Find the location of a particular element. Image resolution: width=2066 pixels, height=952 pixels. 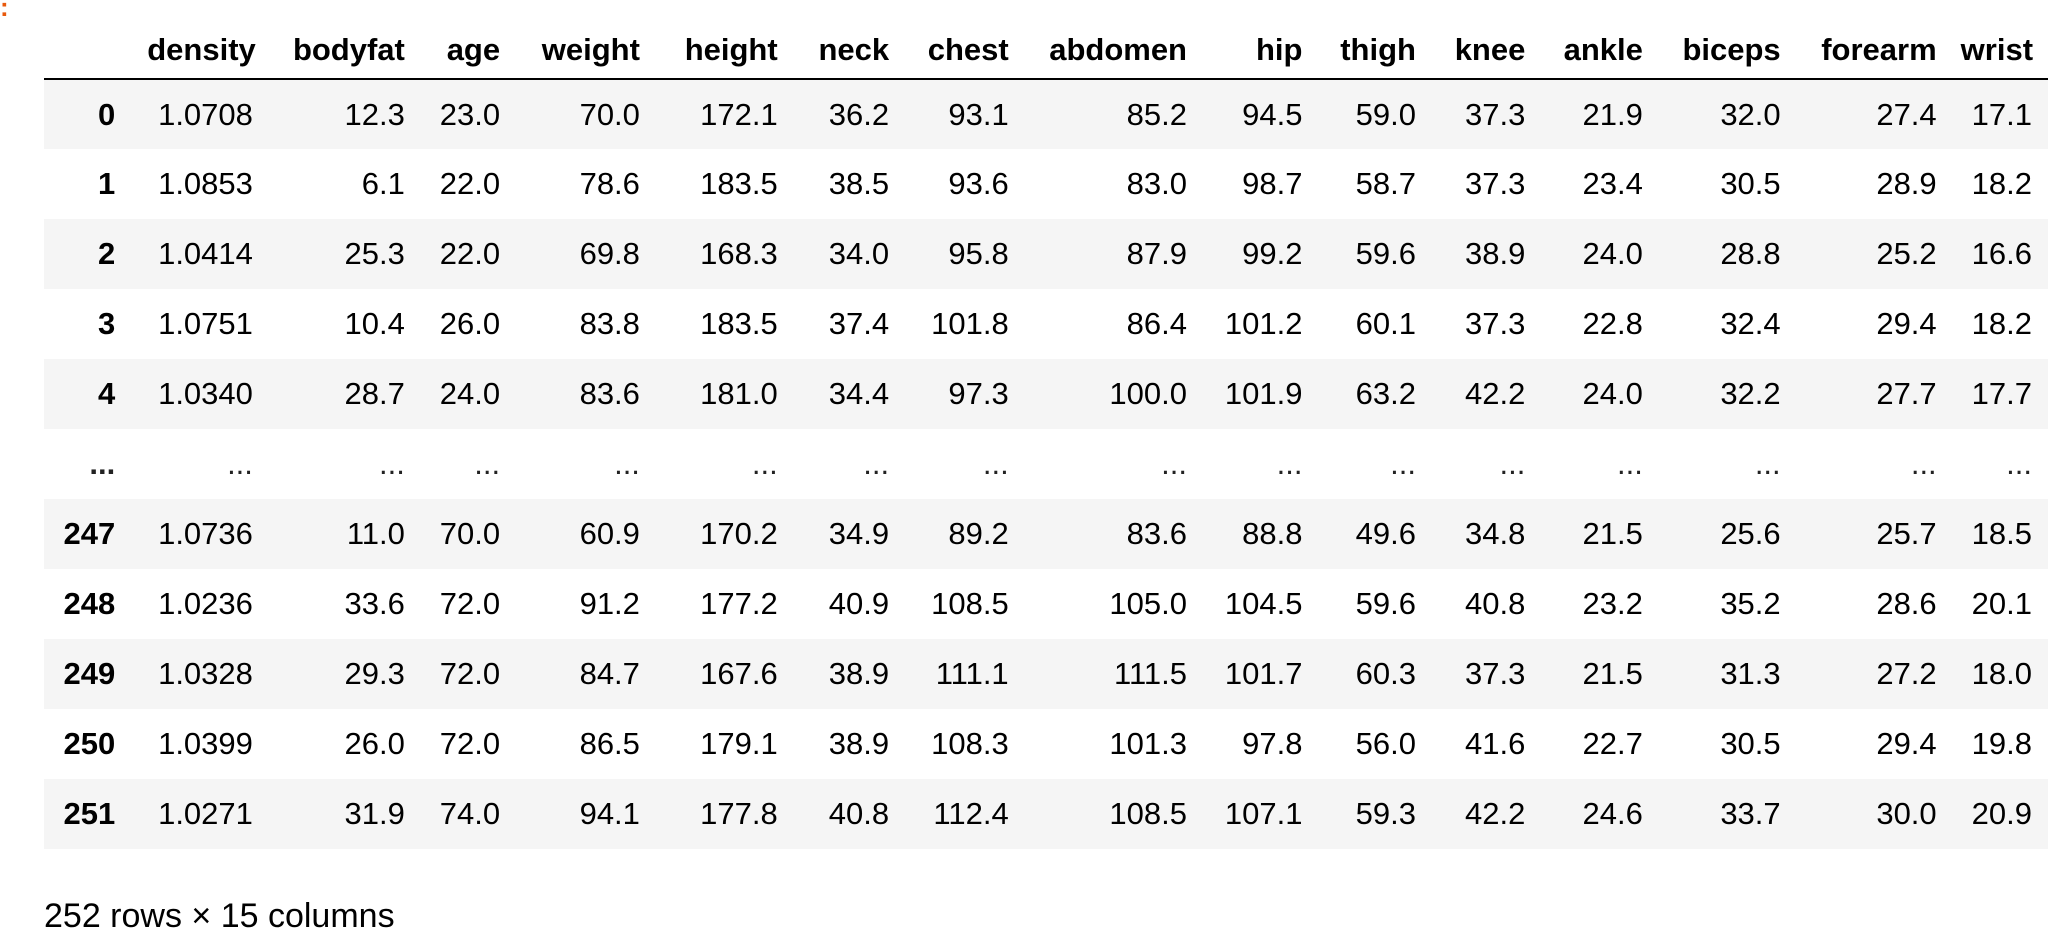

column-header-bodyfat: bodyfat is located at coordinates (344, 51).